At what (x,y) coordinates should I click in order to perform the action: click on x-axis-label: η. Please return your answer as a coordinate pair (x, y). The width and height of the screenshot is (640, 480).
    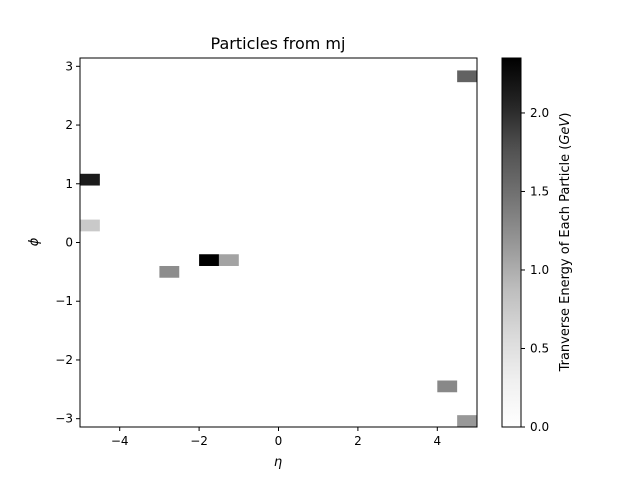
    Looking at the image, I should click on (278, 462).